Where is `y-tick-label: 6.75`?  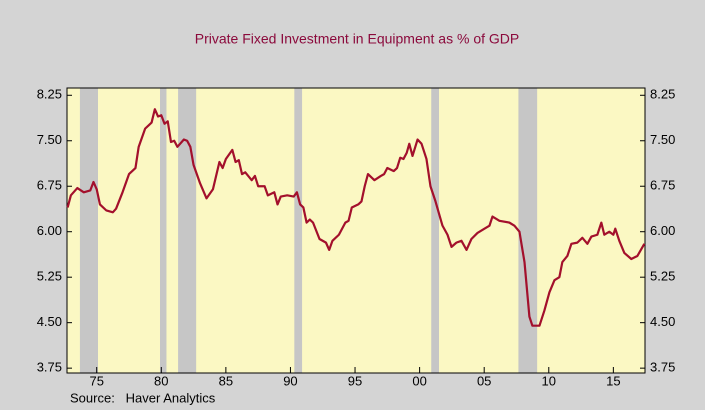 y-tick-label: 6.75 is located at coordinates (49, 185).